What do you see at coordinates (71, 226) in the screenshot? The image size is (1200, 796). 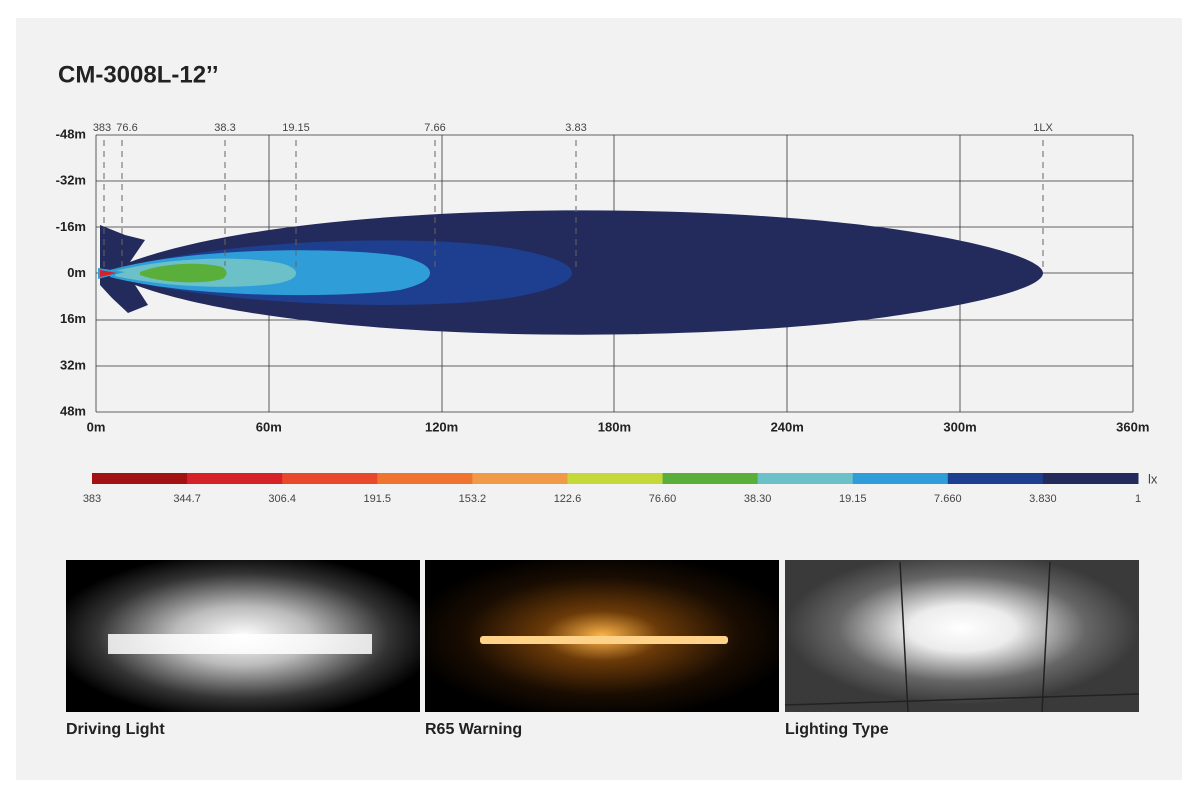 I see `y-axis-label: -16m` at bounding box center [71, 226].